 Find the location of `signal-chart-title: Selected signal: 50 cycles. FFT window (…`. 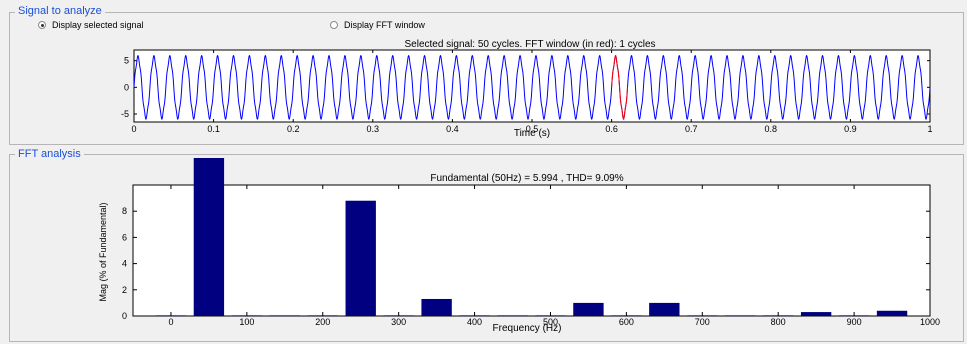

signal-chart-title: Selected signal: 50 cycles. FFT window (… is located at coordinates (529, 44).